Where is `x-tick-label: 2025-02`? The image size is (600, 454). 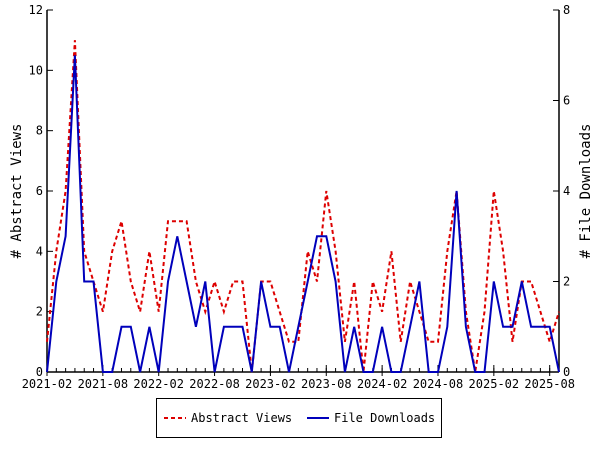
x-tick-label: 2025-02 is located at coordinates (494, 384).